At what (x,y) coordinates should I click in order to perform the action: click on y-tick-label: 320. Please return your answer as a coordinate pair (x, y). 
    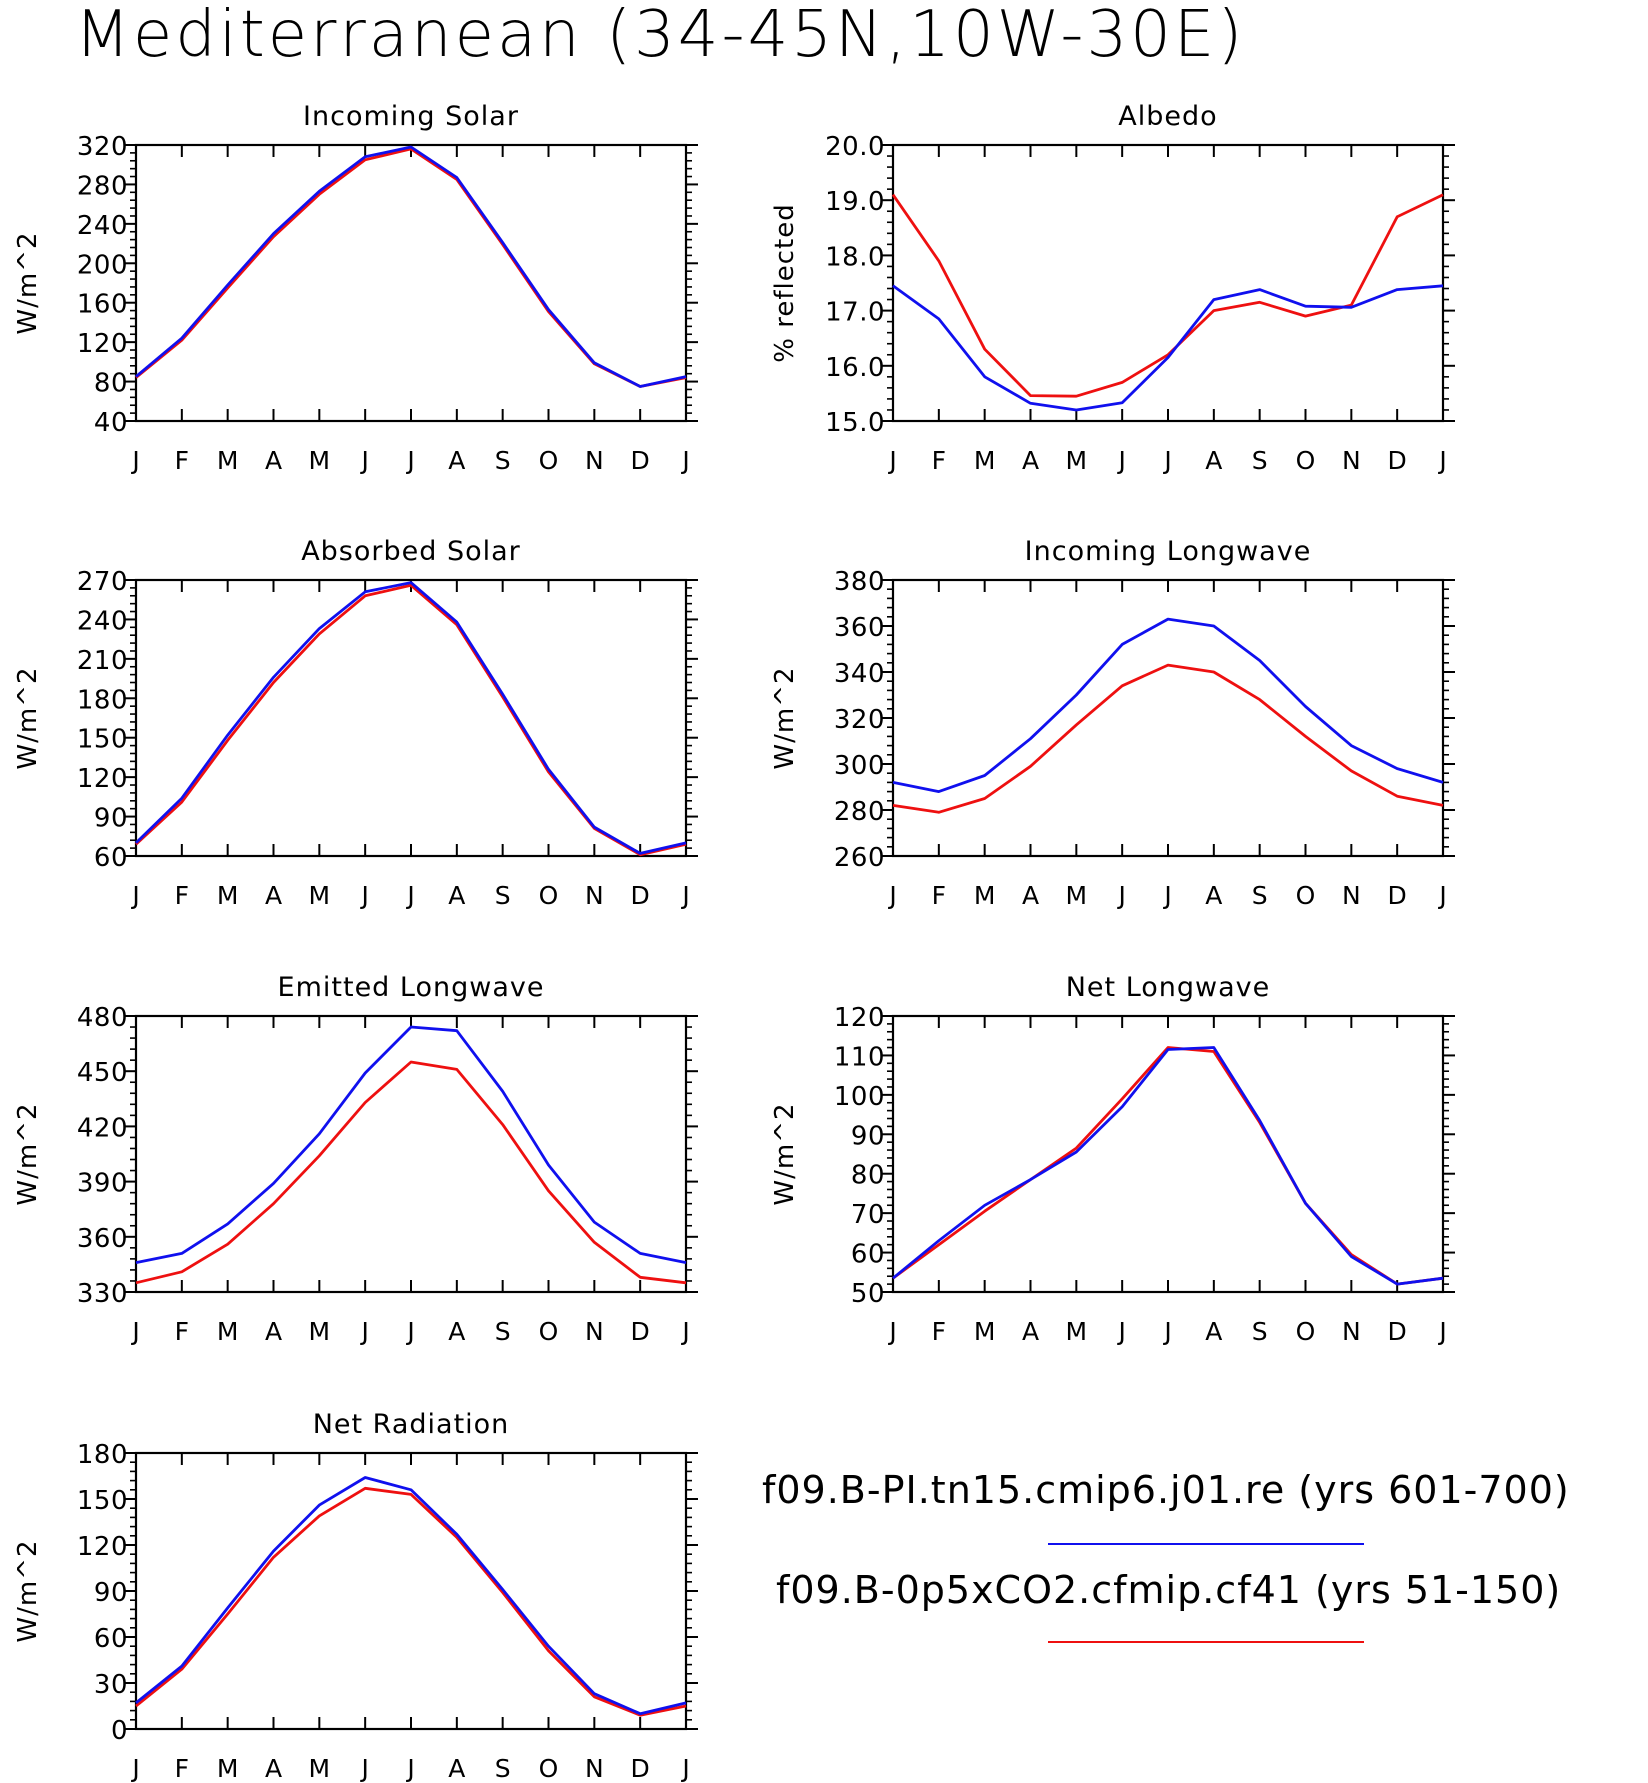
    Looking at the image, I should click on (102, 147).